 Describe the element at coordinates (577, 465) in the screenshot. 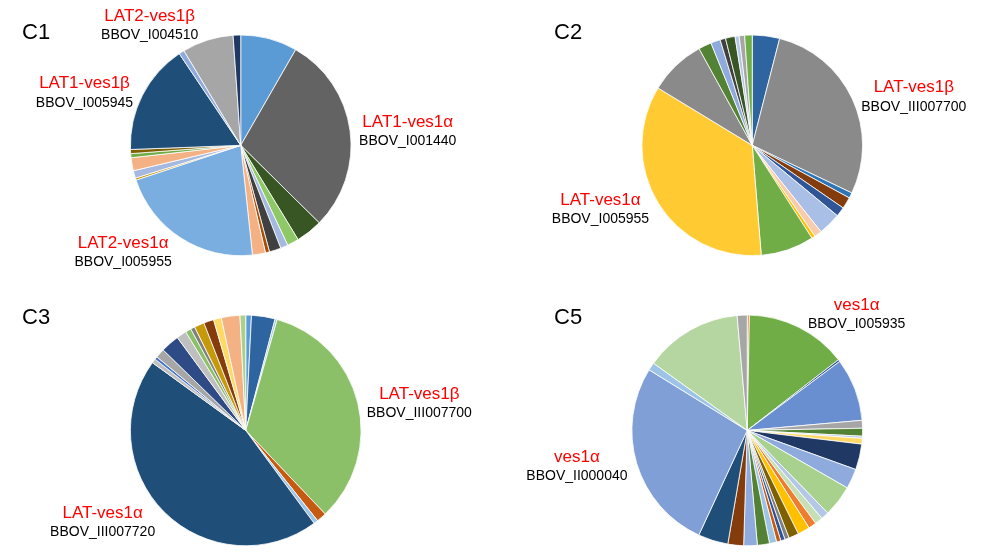

I see `slice-label: ves1α BBOV_II000040` at that location.